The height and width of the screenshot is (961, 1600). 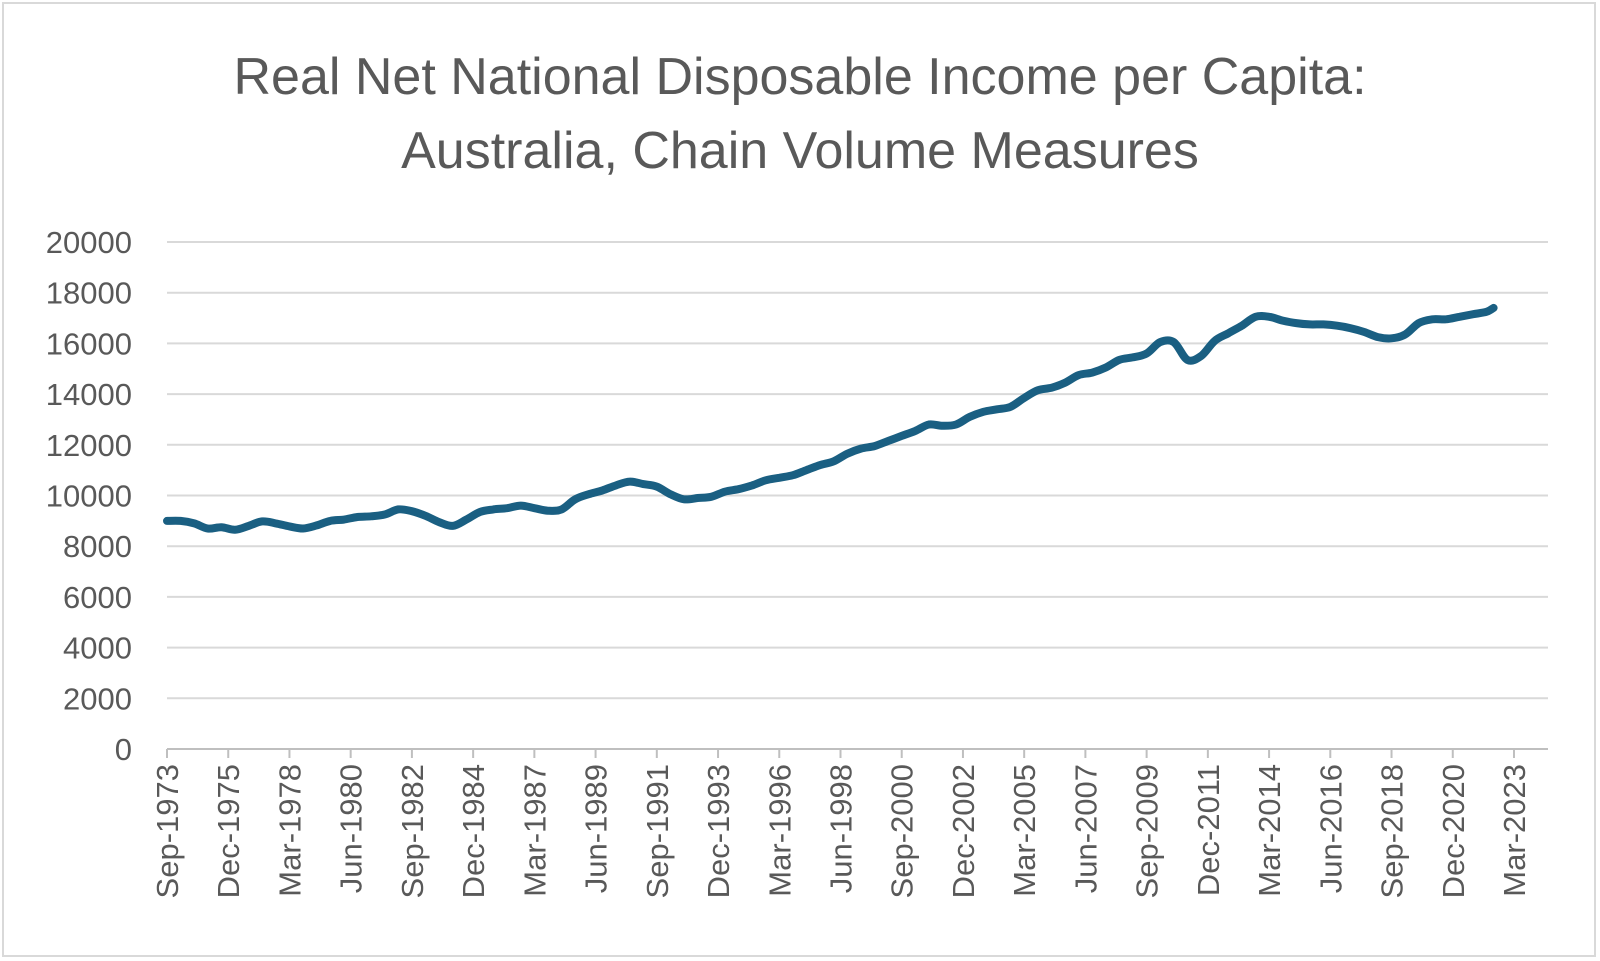 What do you see at coordinates (1147, 831) in the screenshot?
I see `x-tick-label: Sep-2009` at bounding box center [1147, 831].